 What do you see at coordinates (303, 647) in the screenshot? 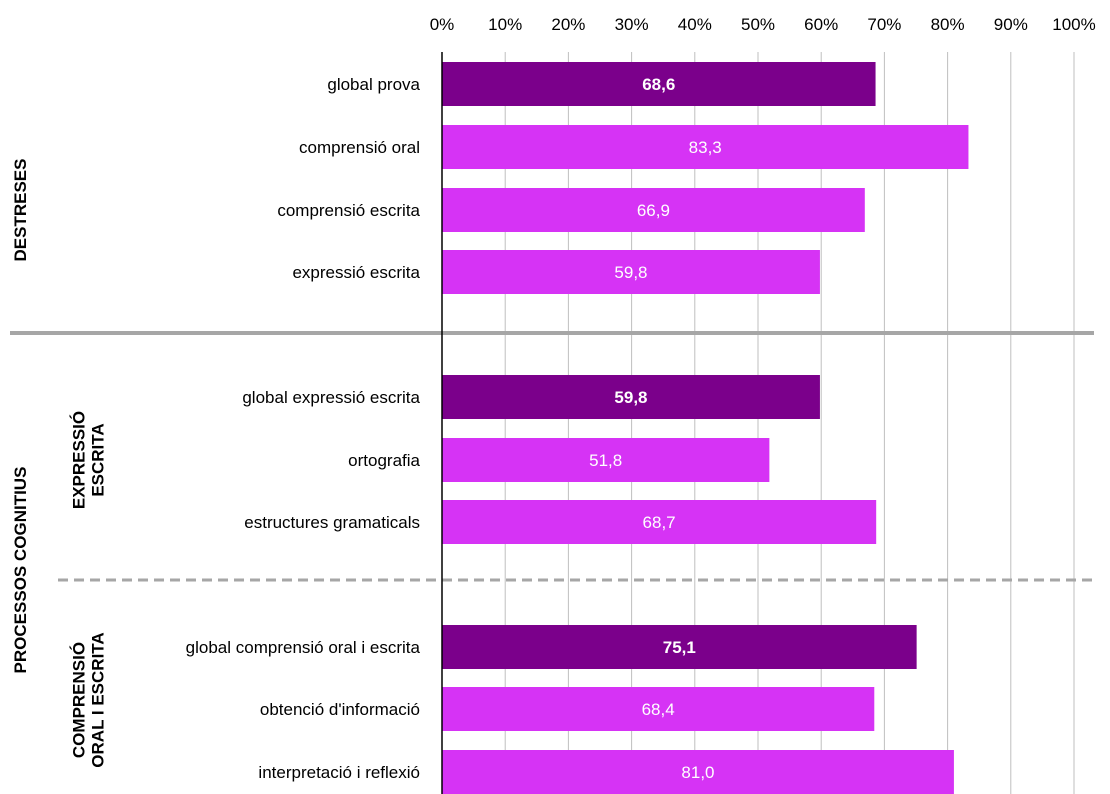
I see `category-label: global comprensió oral i escrita` at bounding box center [303, 647].